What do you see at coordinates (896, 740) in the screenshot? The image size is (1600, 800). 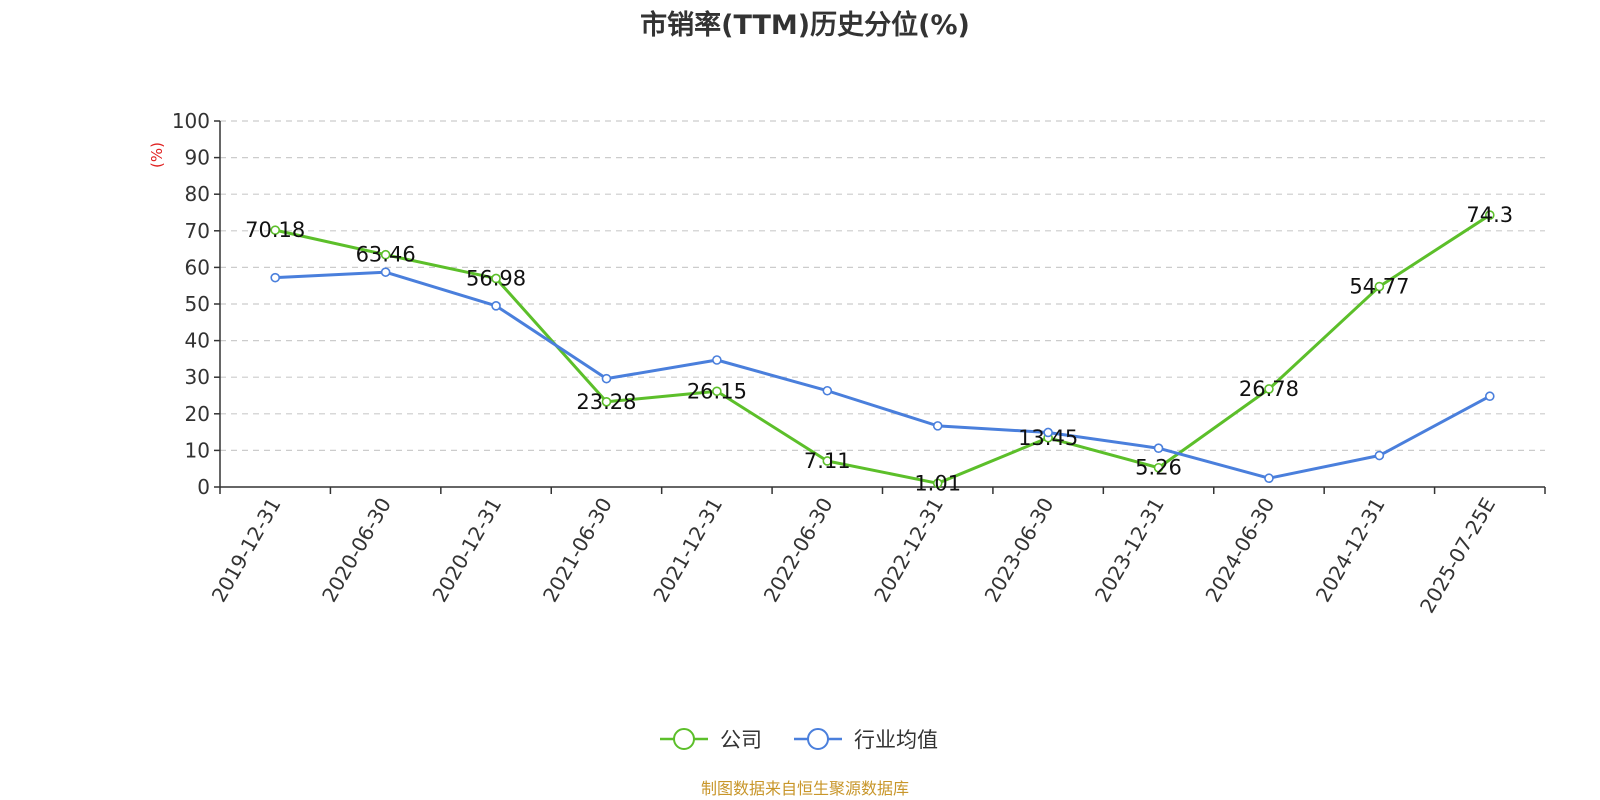 I see `legend-label: 行业均值` at bounding box center [896, 740].